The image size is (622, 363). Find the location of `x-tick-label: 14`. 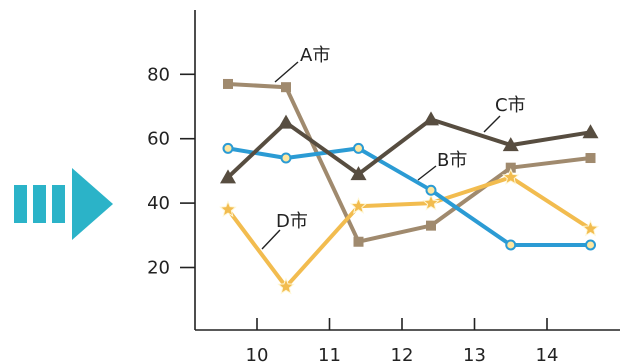

x-tick-label: 14 is located at coordinates (547, 354).